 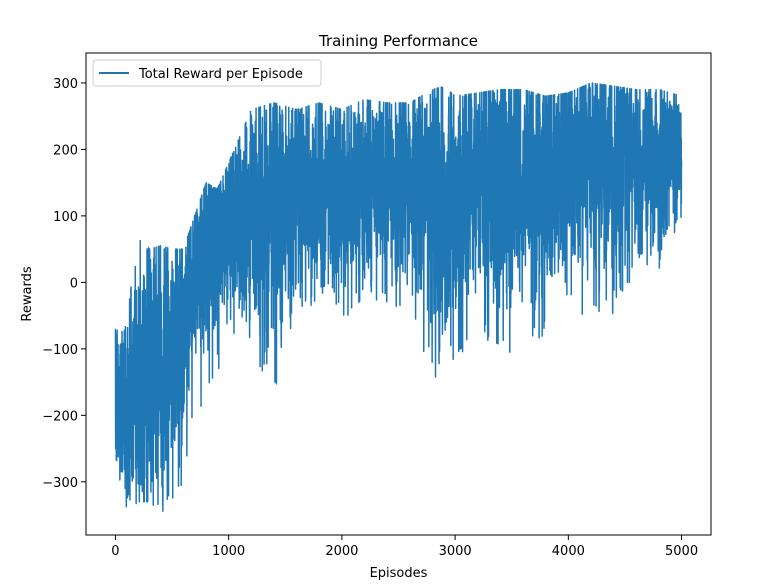 What do you see at coordinates (341, 551) in the screenshot?
I see `x-tick-label: 2000` at bounding box center [341, 551].